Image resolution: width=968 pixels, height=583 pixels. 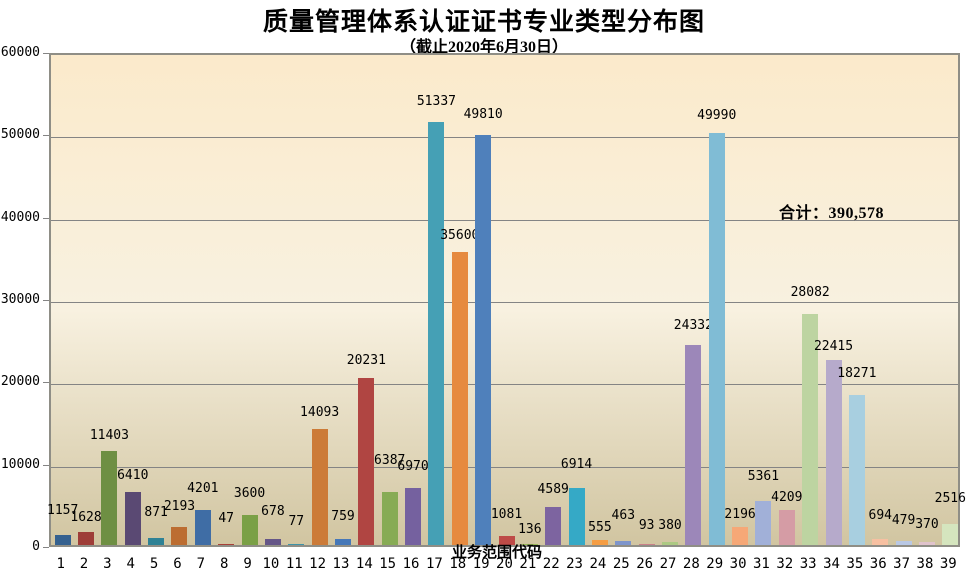 I want to click on x-tick-label: 23, so click(x=574, y=564).